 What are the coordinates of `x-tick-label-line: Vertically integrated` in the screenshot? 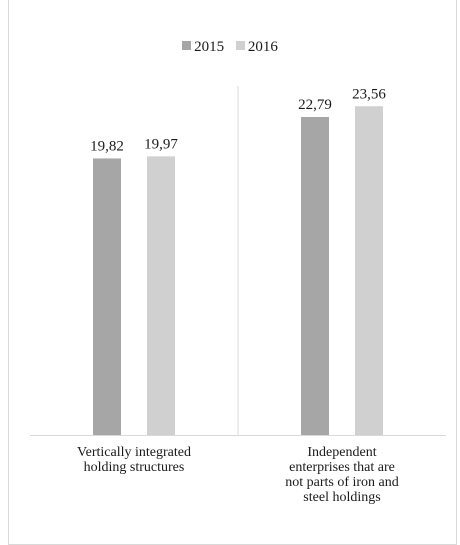 It's located at (134, 452).